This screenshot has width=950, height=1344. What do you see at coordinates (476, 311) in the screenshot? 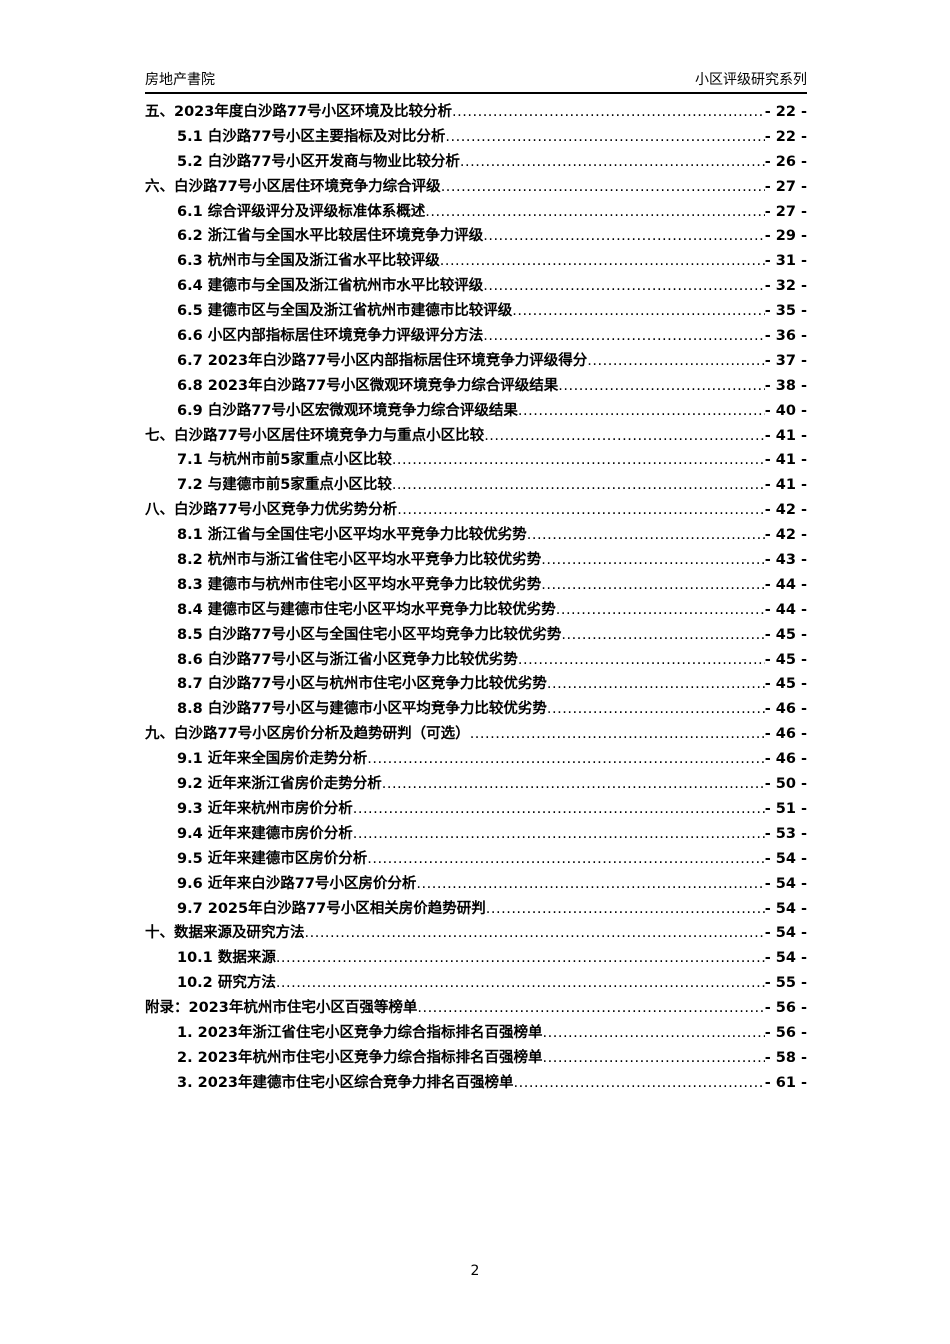
I see `toc-section-entry: 6.5 建德市区与全国及浙江省杭州市建德市比较评级 - 35 -` at bounding box center [476, 311].